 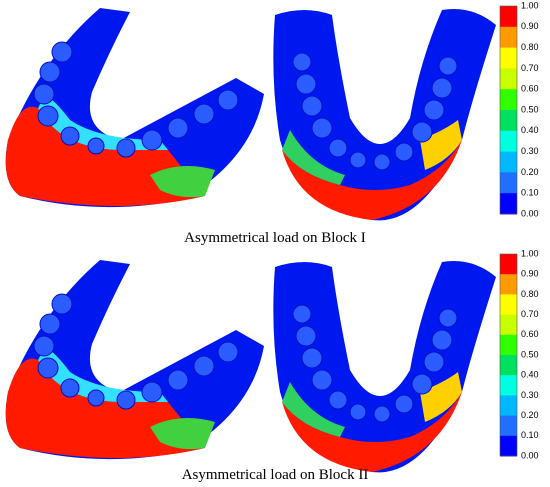 I want to click on caption: Asymmetrical load on Block II, so click(x=275, y=475).